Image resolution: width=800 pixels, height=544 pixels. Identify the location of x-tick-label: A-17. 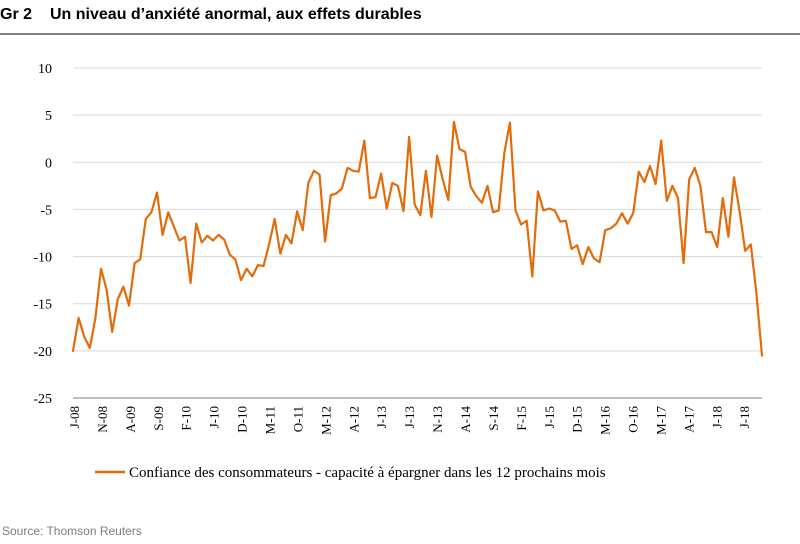
(688, 419).